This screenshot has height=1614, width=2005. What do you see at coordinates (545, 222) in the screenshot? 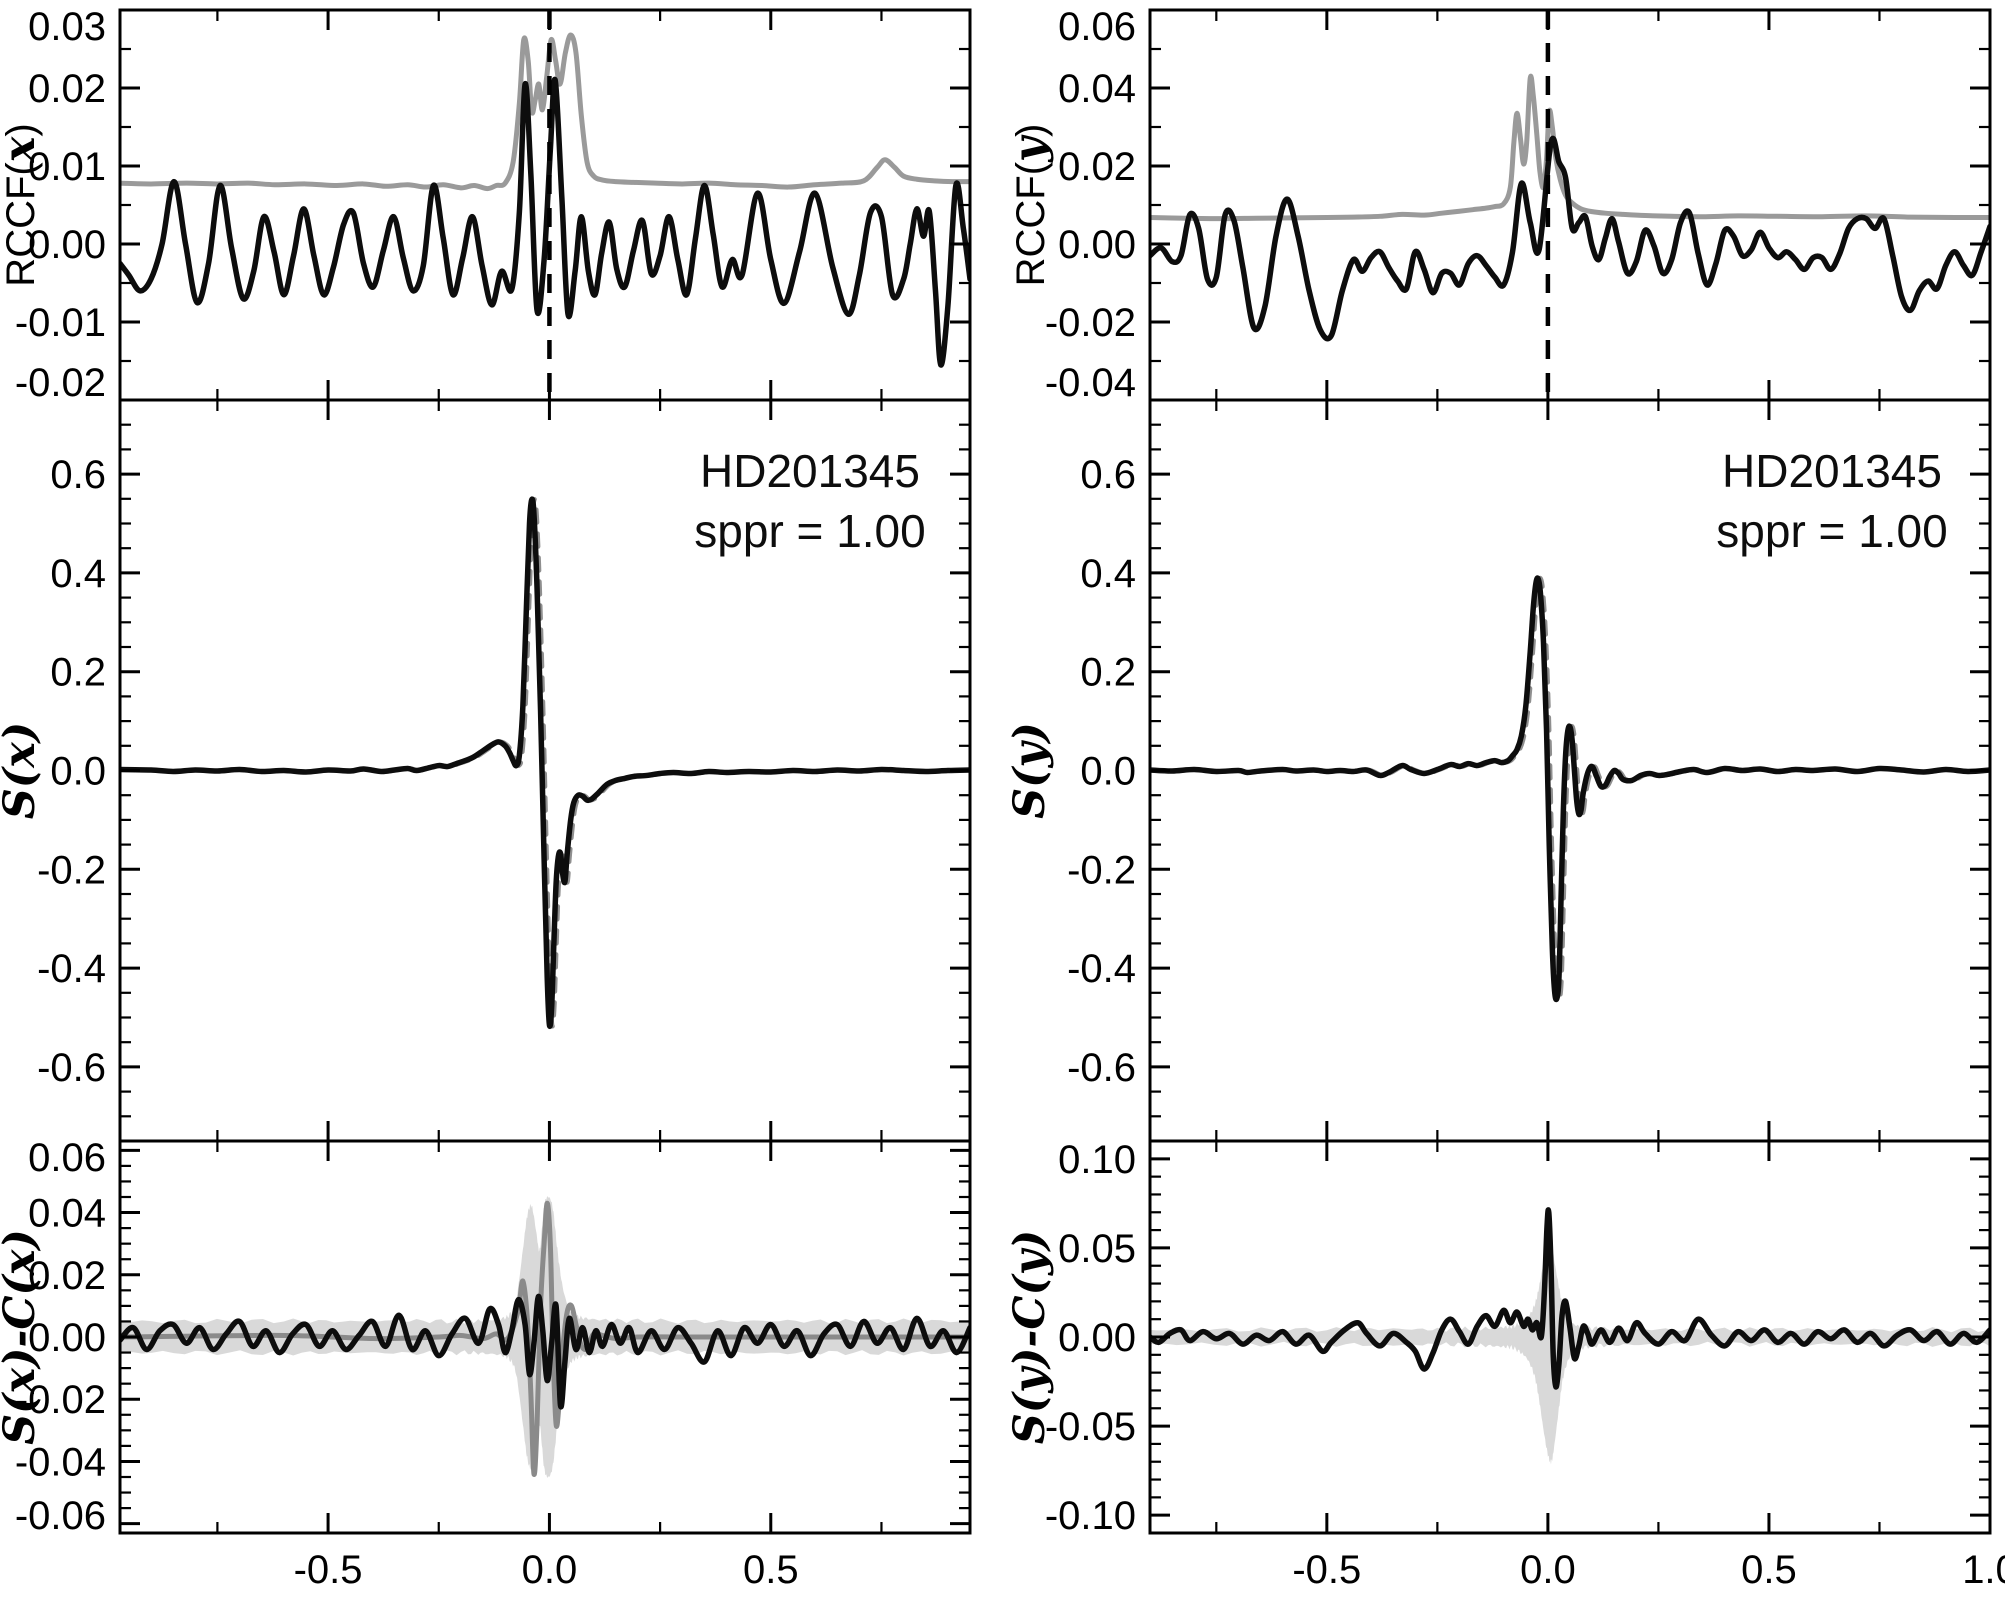
I see `rccf-x-measured` at bounding box center [545, 222].